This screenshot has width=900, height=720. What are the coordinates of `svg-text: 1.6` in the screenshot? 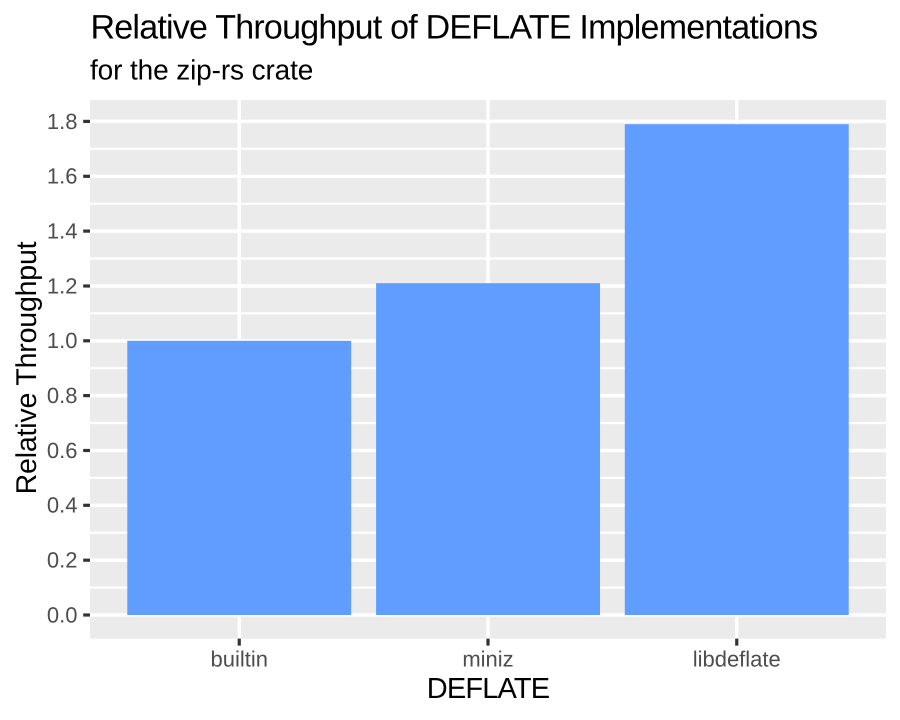 It's located at (62, 176).